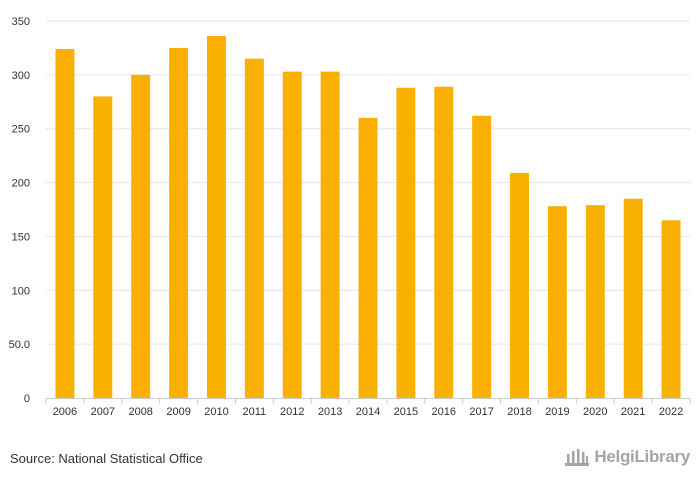  I want to click on helgilibrary-logo: HelgiLibrary, so click(627, 457).